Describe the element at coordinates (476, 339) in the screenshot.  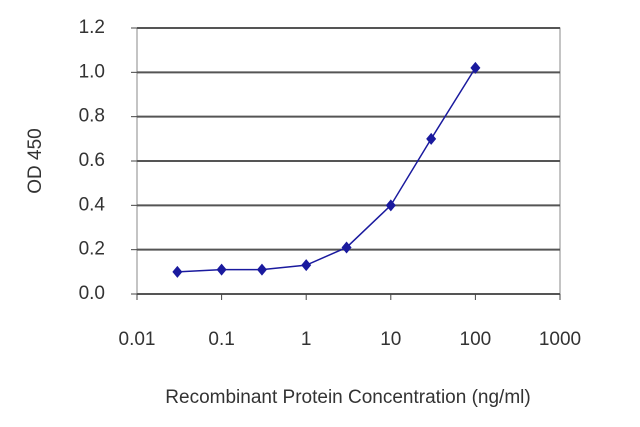
I see `x-tick-label: 100` at that location.